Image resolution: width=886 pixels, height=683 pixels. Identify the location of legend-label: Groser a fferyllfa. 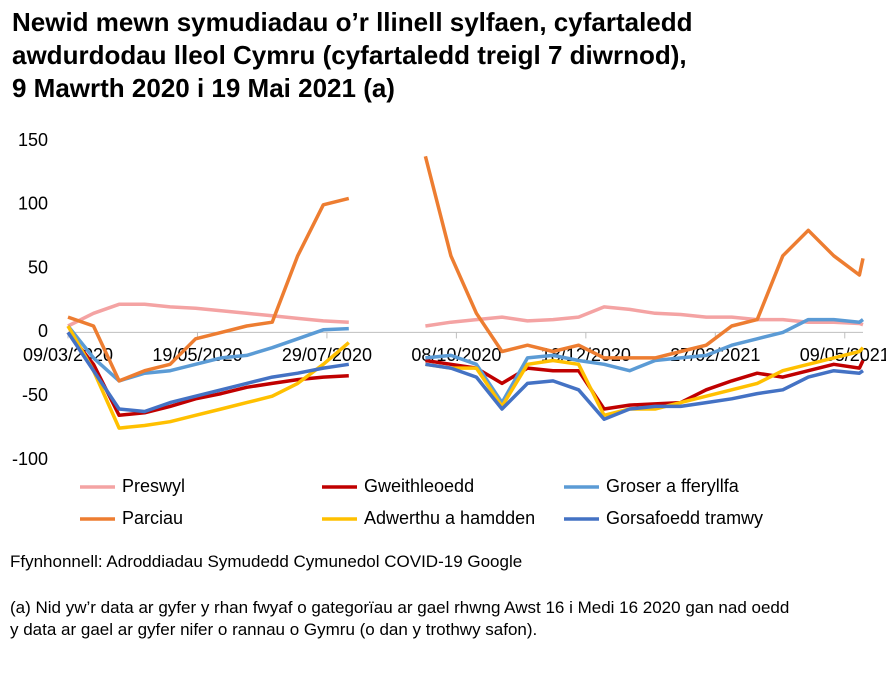
(673, 486).